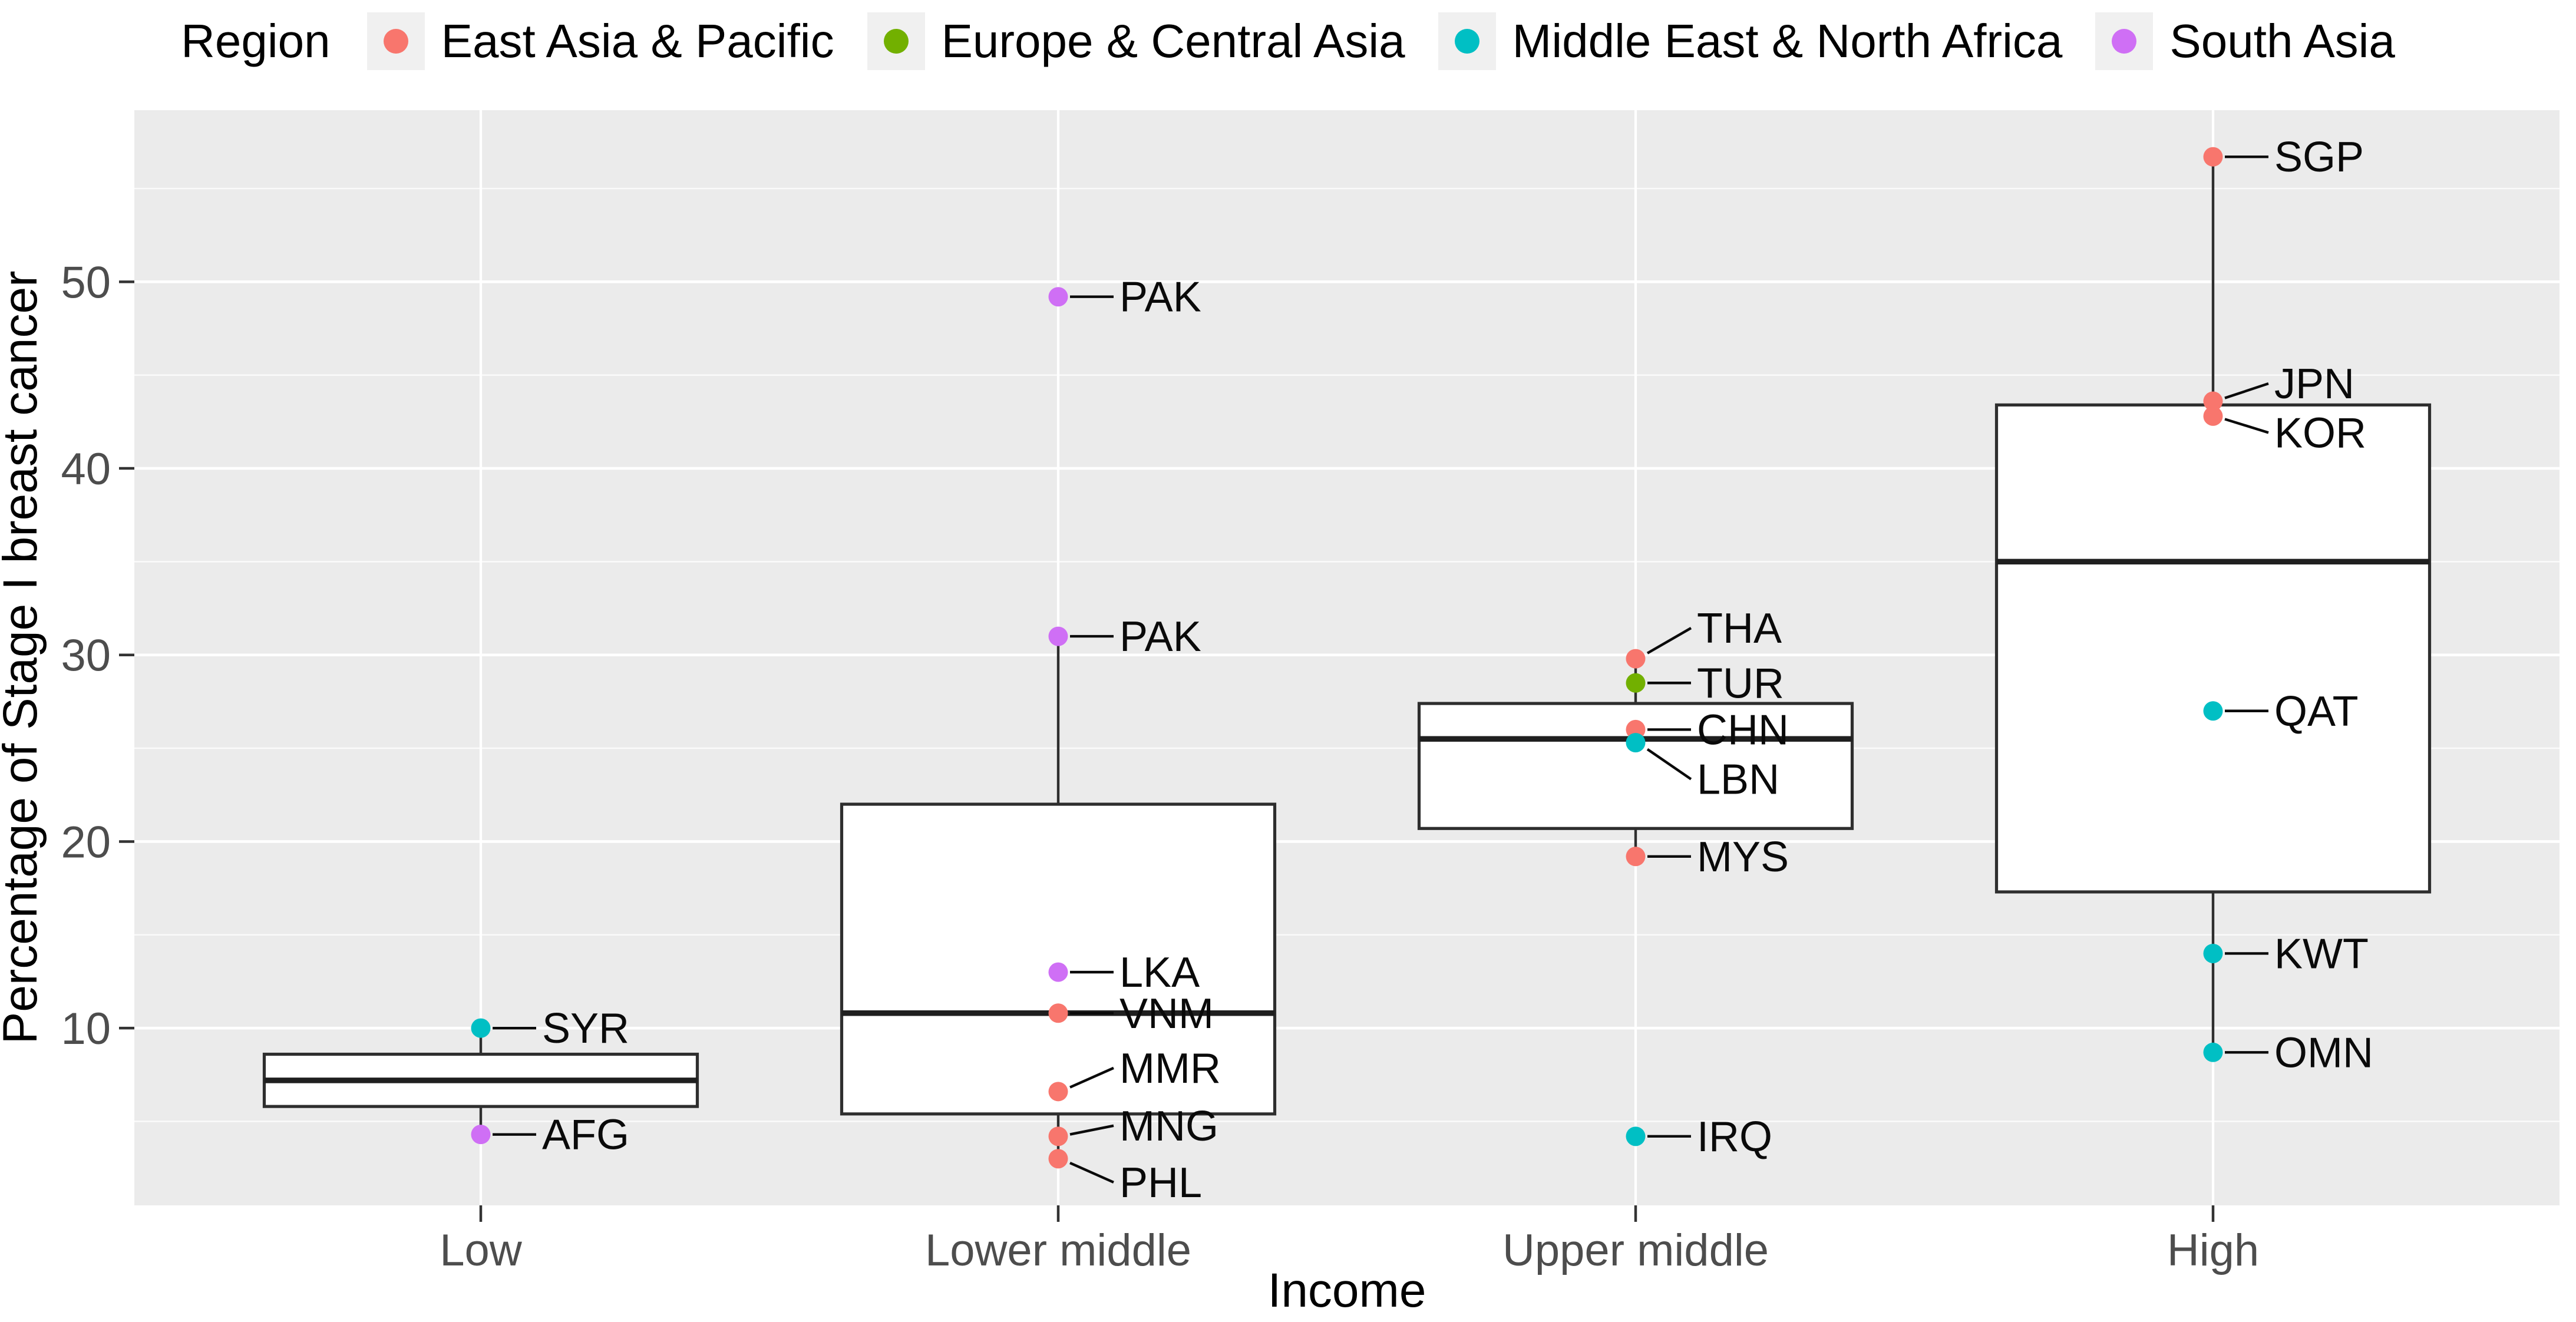  What do you see at coordinates (2321, 953) in the screenshot?
I see `point-label-KWT: KWT` at bounding box center [2321, 953].